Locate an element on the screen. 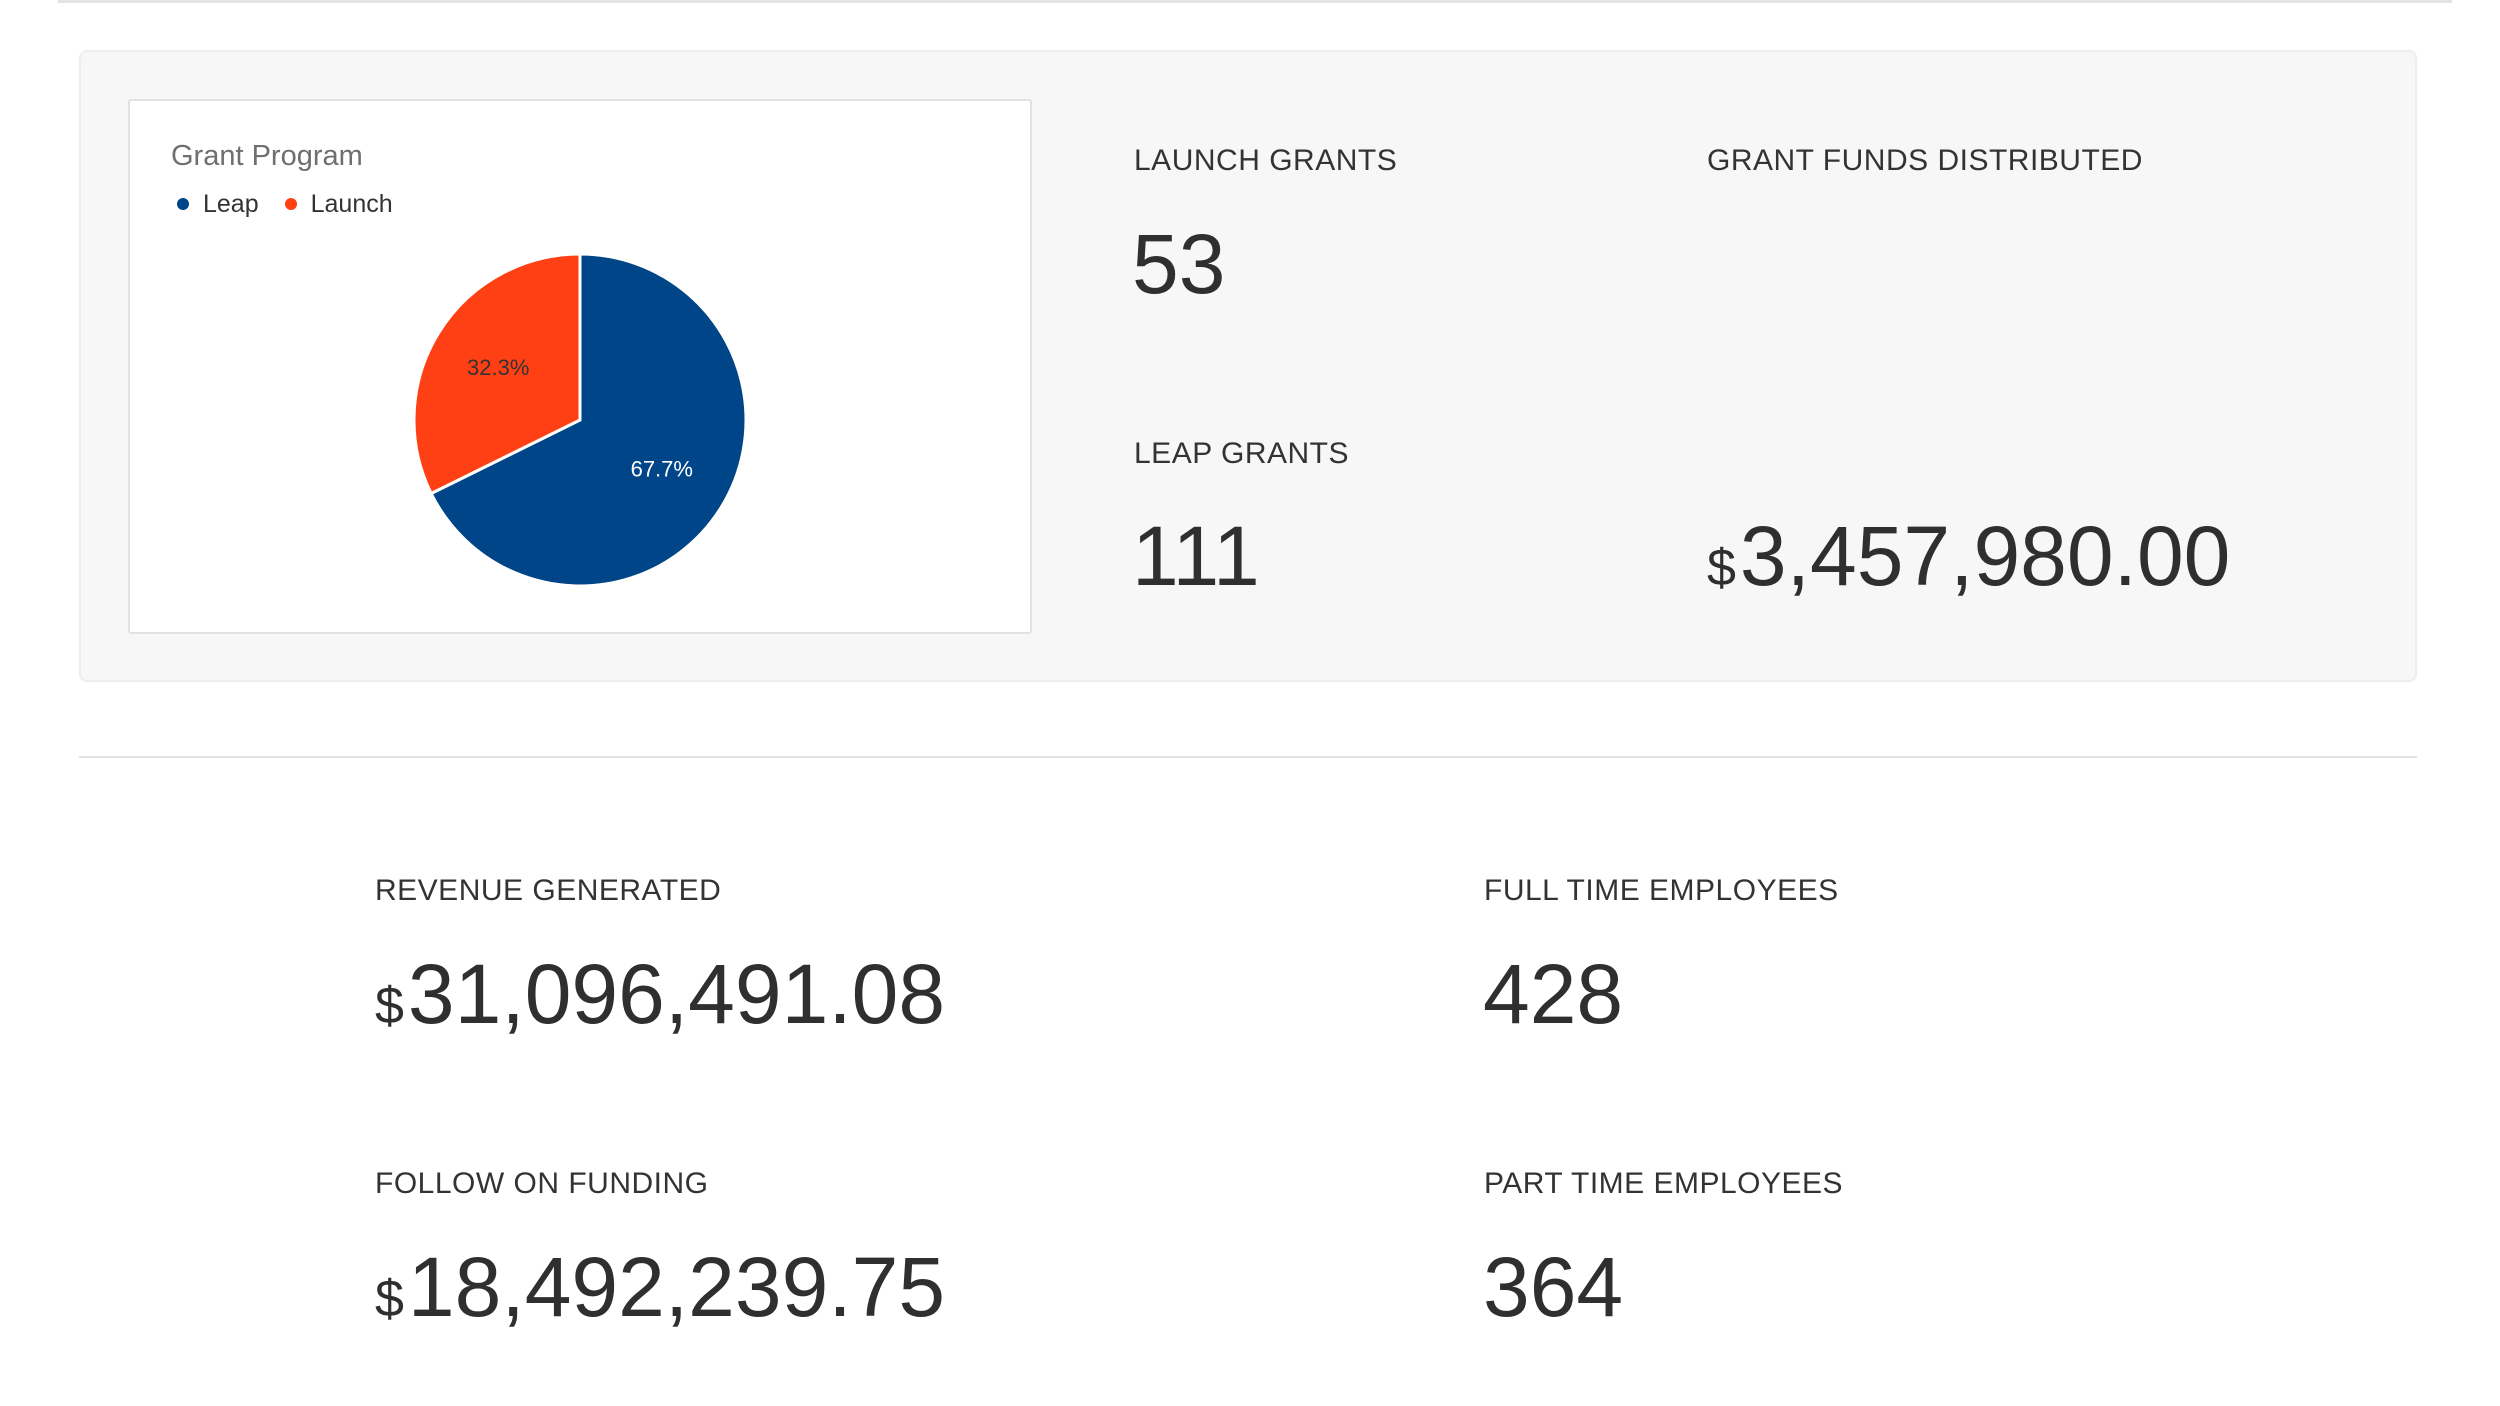 This screenshot has width=2500, height=1406. revenue-generated-label: REVENUE GENERATED is located at coordinates (548, 890).